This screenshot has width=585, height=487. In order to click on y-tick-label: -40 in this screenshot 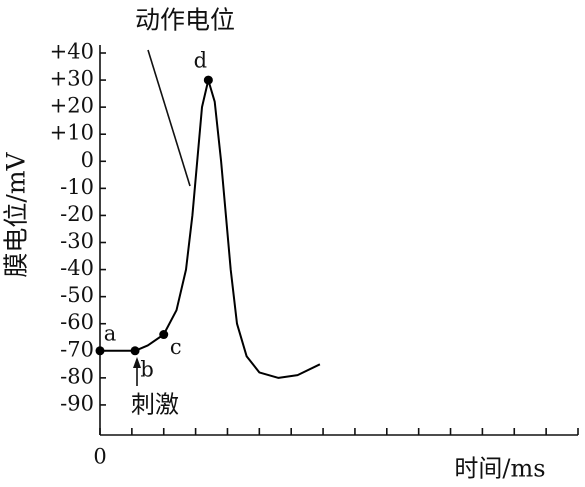, I will do `click(77, 268)`.